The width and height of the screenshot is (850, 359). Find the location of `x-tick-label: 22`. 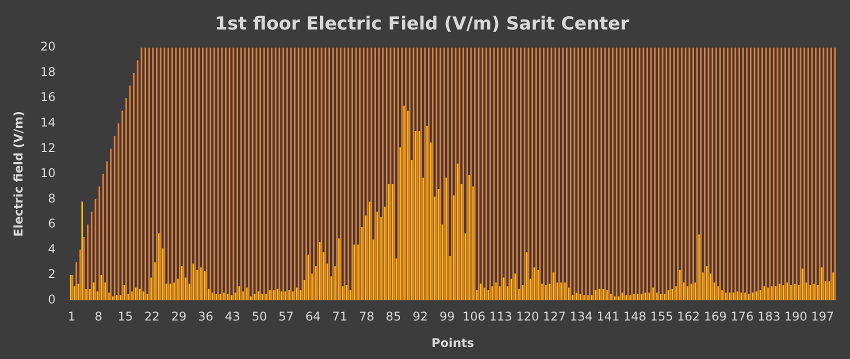

x-tick-label: 22 is located at coordinates (152, 317).